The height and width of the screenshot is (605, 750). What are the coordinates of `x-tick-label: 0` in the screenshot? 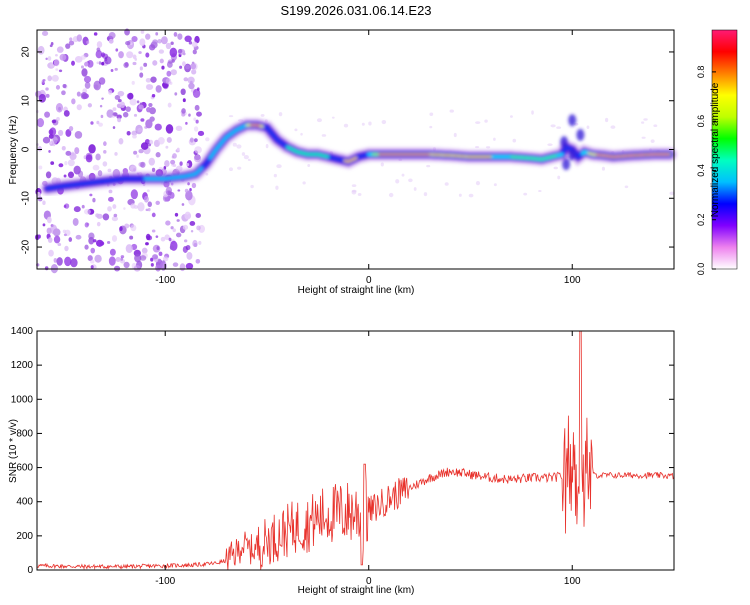 It's located at (369, 280).